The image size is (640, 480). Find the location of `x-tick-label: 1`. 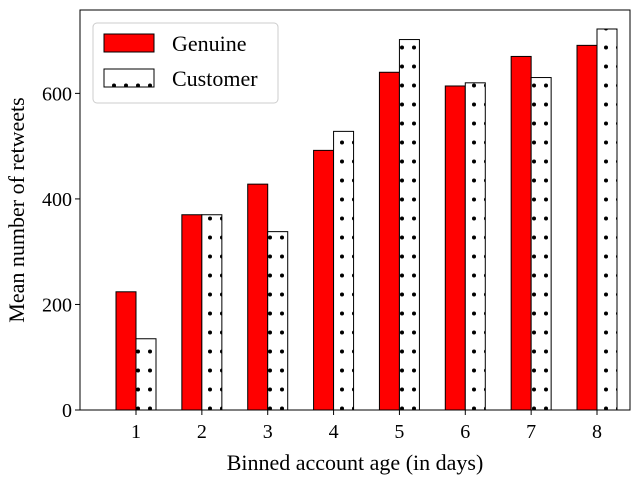

x-tick-label: 1 is located at coordinates (136, 432).